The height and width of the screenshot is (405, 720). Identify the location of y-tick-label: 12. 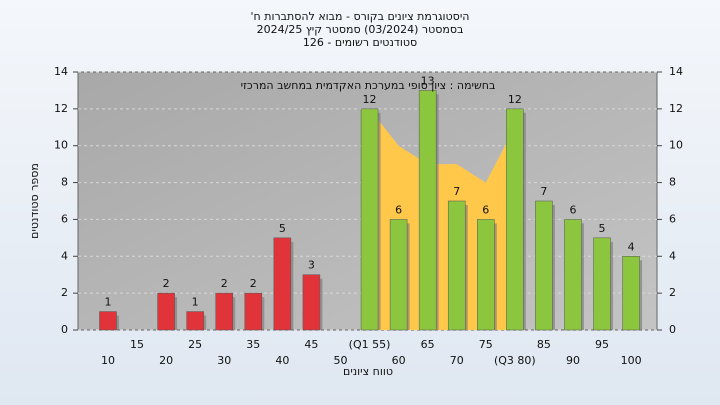
(61, 108).